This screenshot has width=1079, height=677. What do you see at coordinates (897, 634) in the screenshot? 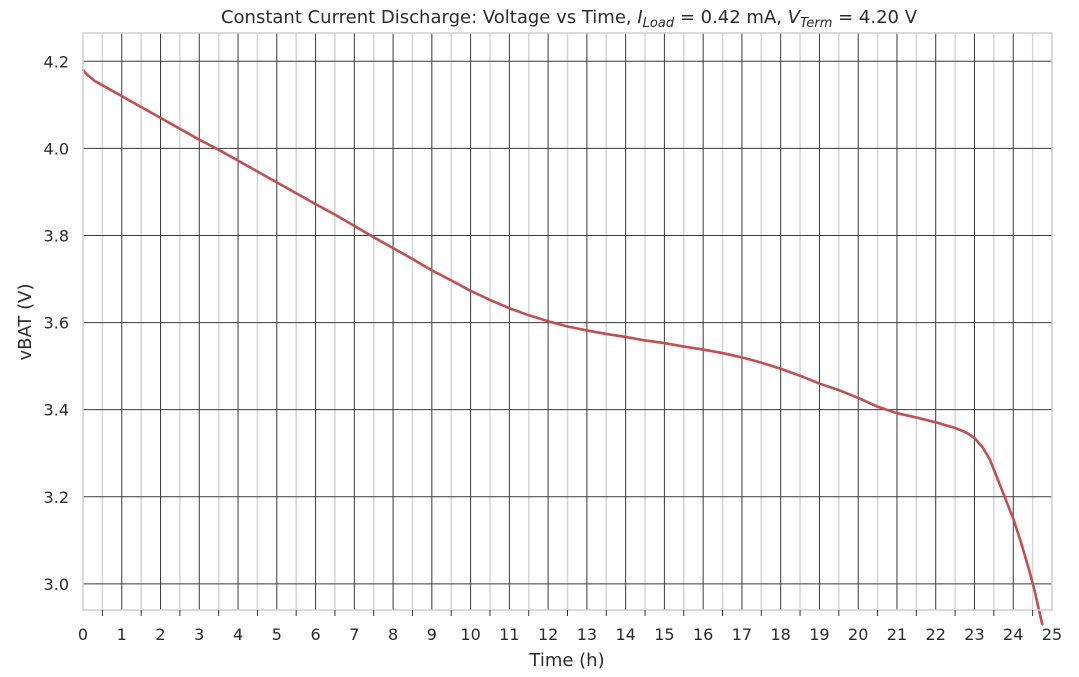
I see `x-tick-label: 21` at bounding box center [897, 634].